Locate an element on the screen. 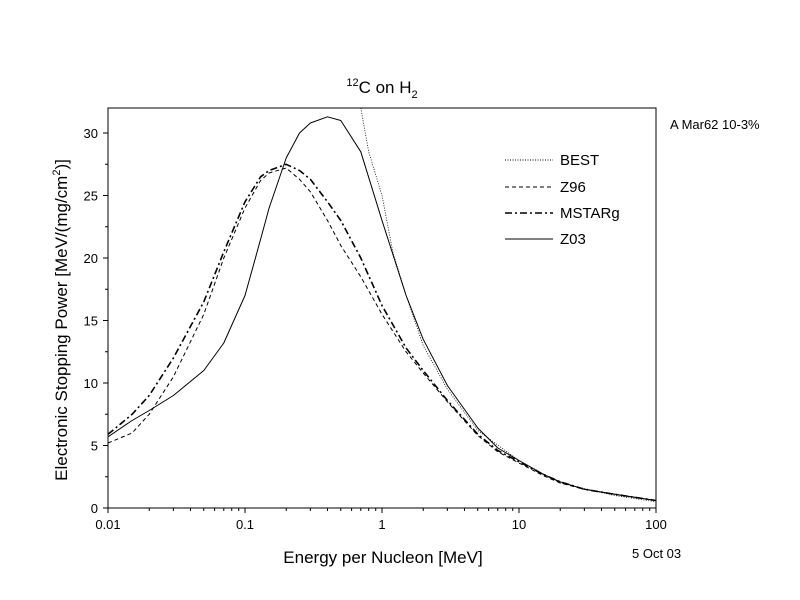 Image resolution: width=800 pixels, height=600 pixels. y-tick-label: 10 is located at coordinates (91, 383).